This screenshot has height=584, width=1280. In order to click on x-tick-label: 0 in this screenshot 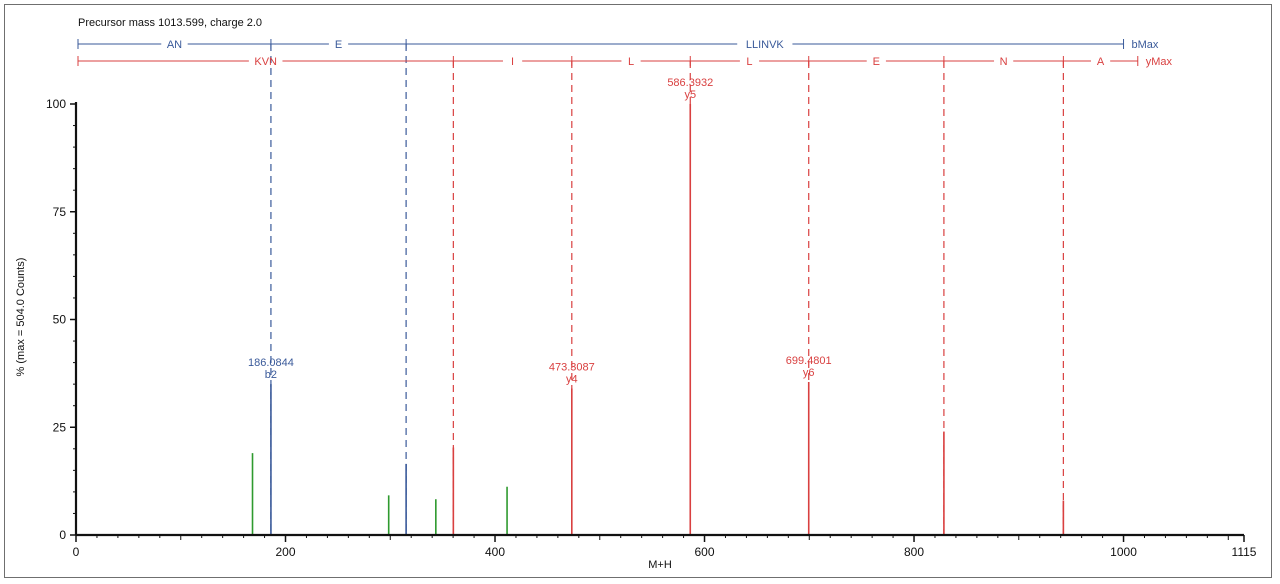, I will do `click(76, 552)`.